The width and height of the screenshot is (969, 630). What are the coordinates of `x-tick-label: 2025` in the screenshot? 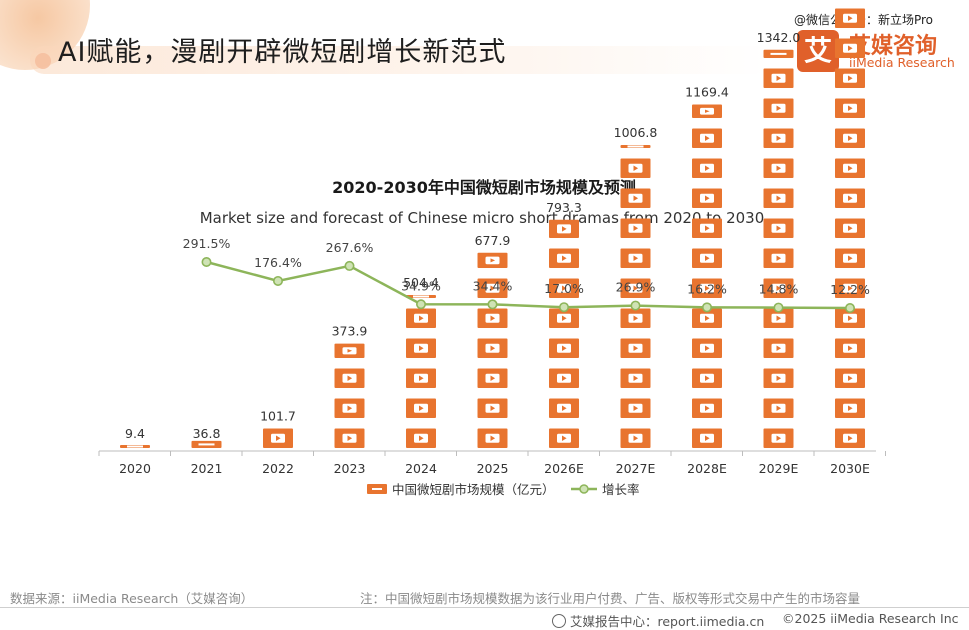 It's located at (493, 468).